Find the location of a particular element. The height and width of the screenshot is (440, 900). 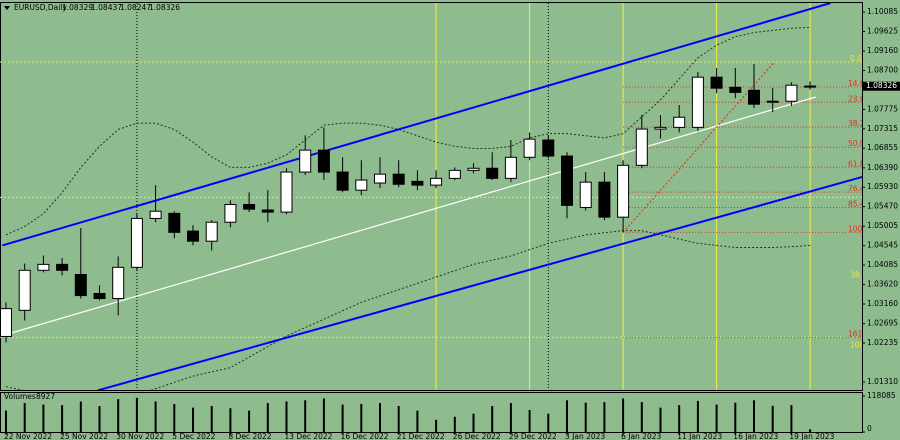

menu-triangle is located at coordinates (7, 8).